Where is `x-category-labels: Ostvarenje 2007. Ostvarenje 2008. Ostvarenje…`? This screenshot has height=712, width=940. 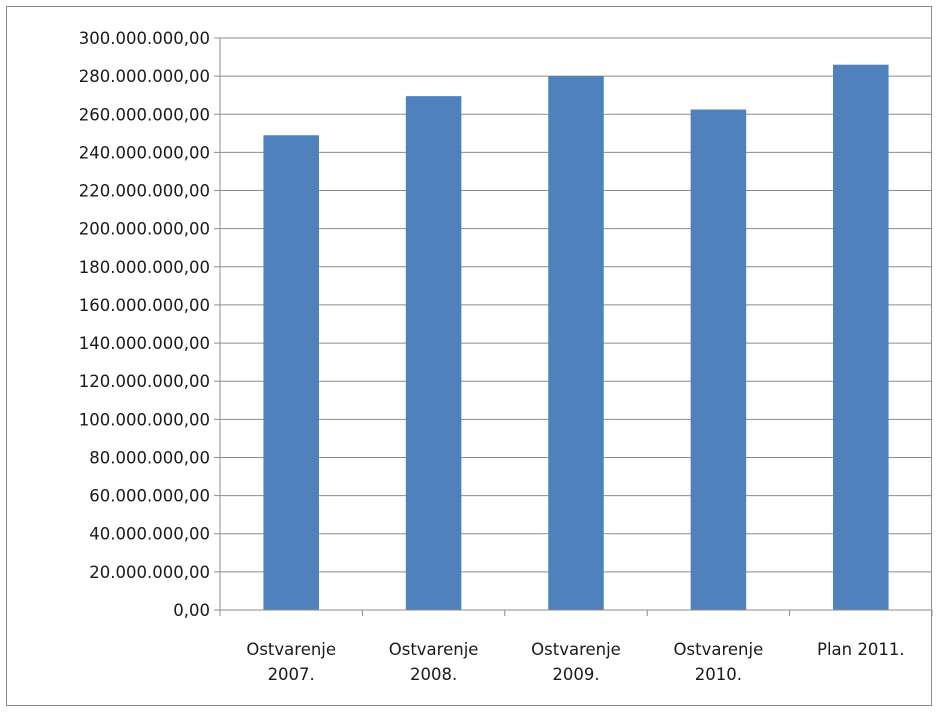
x-category-labels: Ostvarenje 2007. Ostvarenje 2008. Ostvarenje… is located at coordinates (575, 662).